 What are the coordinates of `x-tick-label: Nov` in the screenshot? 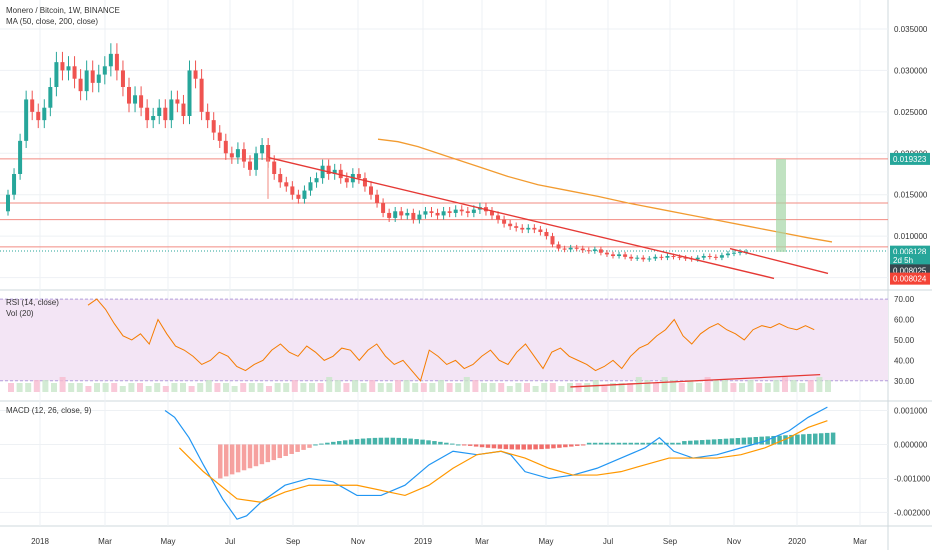 It's located at (734, 541).